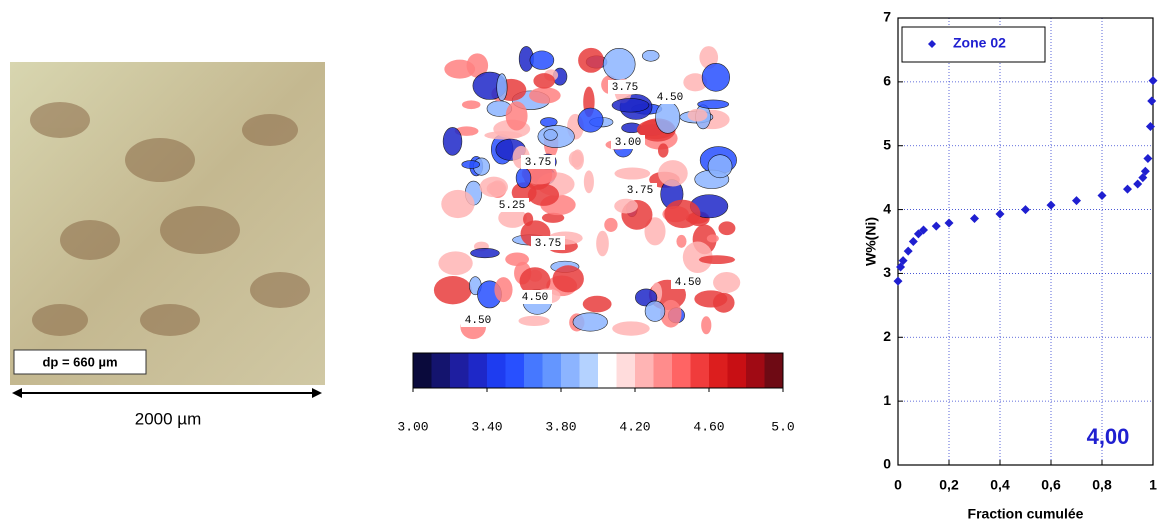  Describe the element at coordinates (1026, 514) in the screenshot. I see `x-axis-label: Fraction cumulée` at that location.